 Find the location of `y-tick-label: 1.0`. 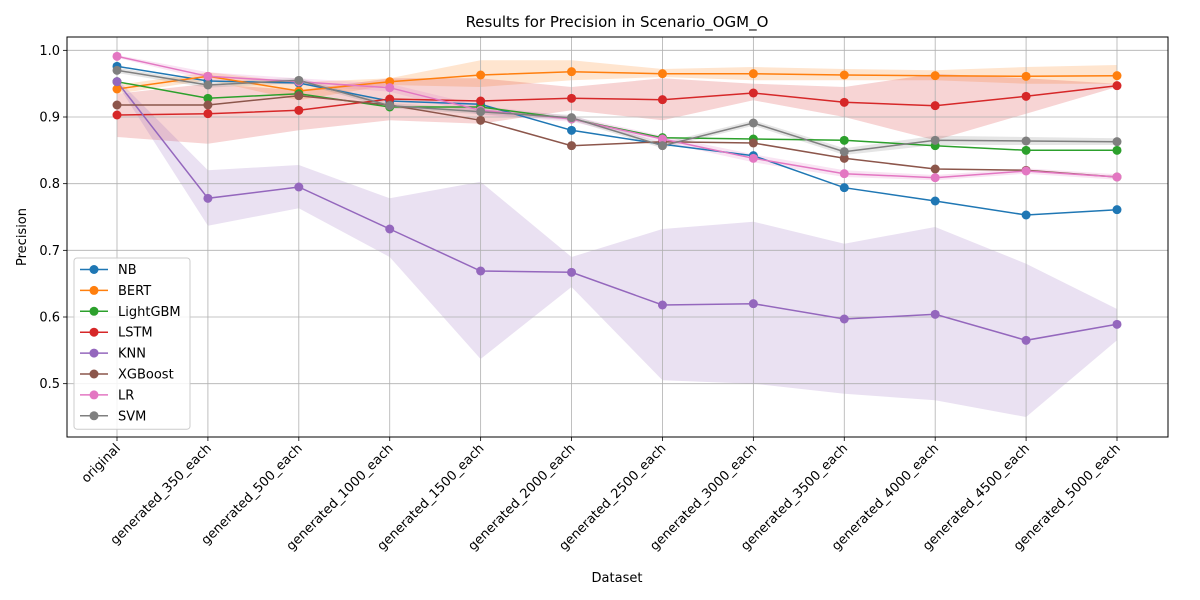

y-tick-label: 1.0 is located at coordinates (49, 51).